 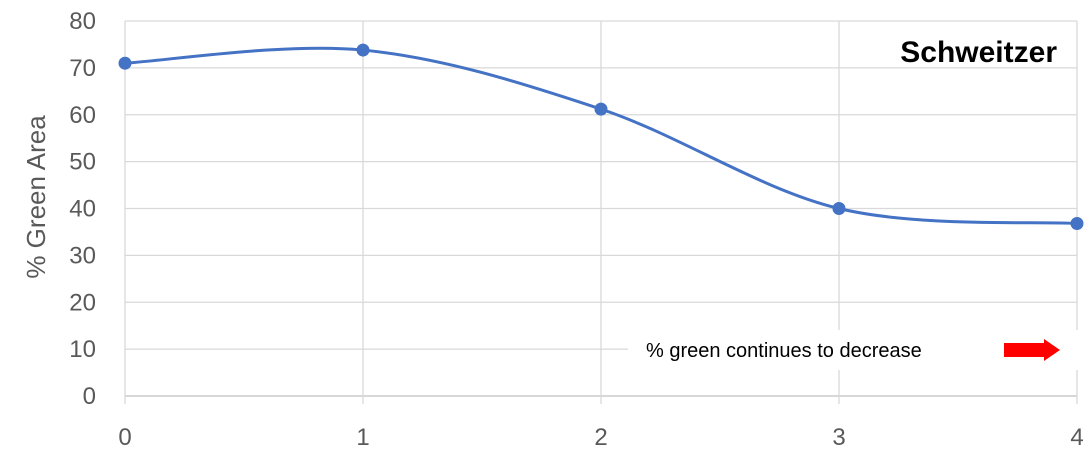 I want to click on x-tick-labels: 0 1 2 3 4, so click(x=600, y=437).